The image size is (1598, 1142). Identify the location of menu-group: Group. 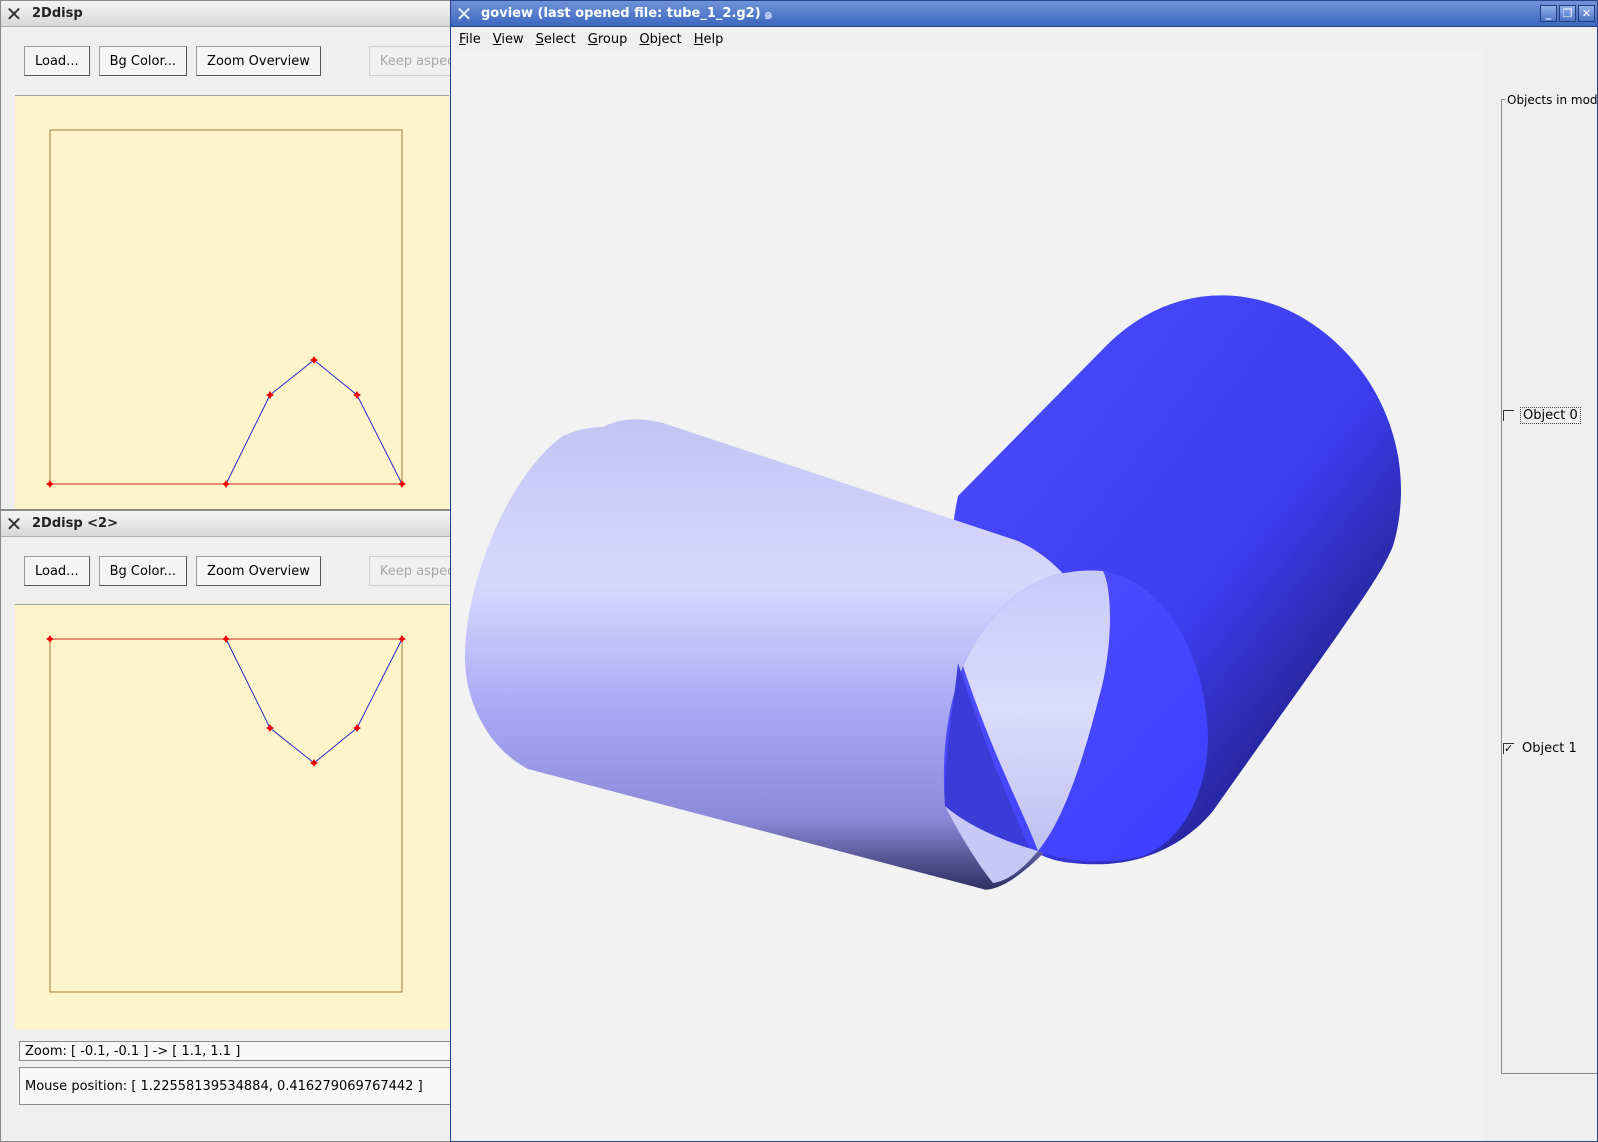
(607, 39).